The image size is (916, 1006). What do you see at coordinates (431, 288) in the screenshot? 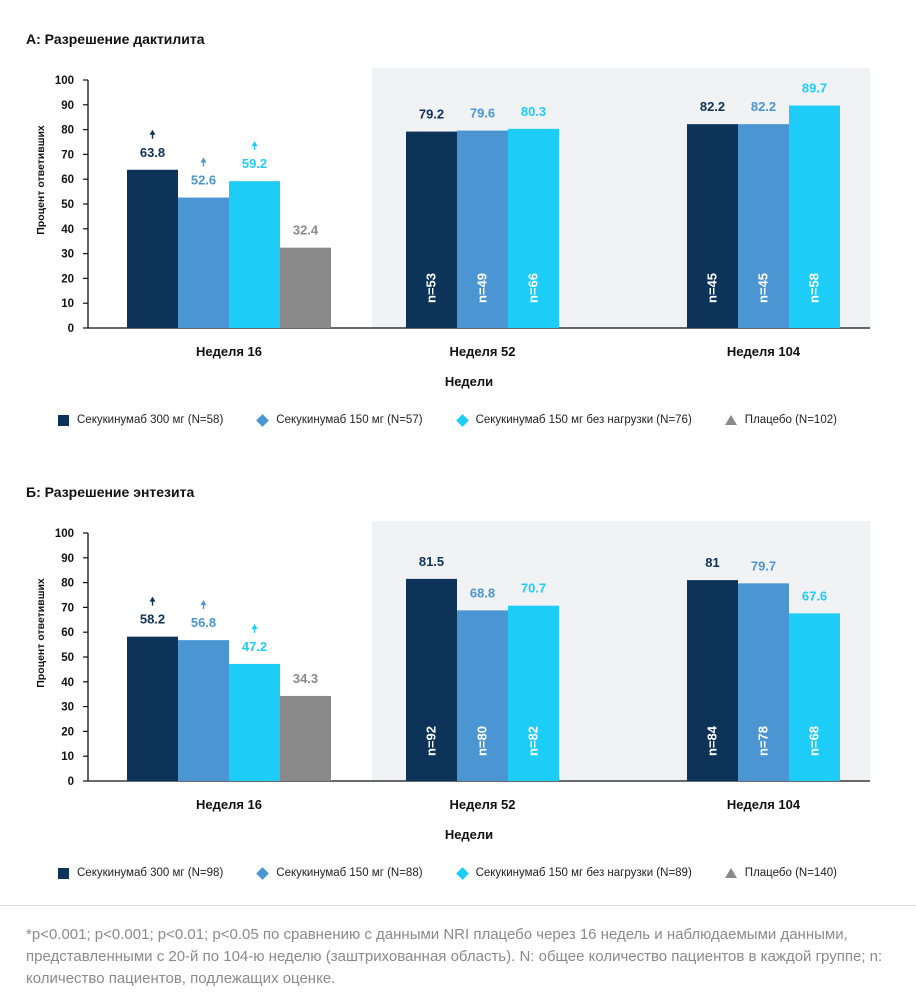
I see `n-label: n=53` at bounding box center [431, 288].